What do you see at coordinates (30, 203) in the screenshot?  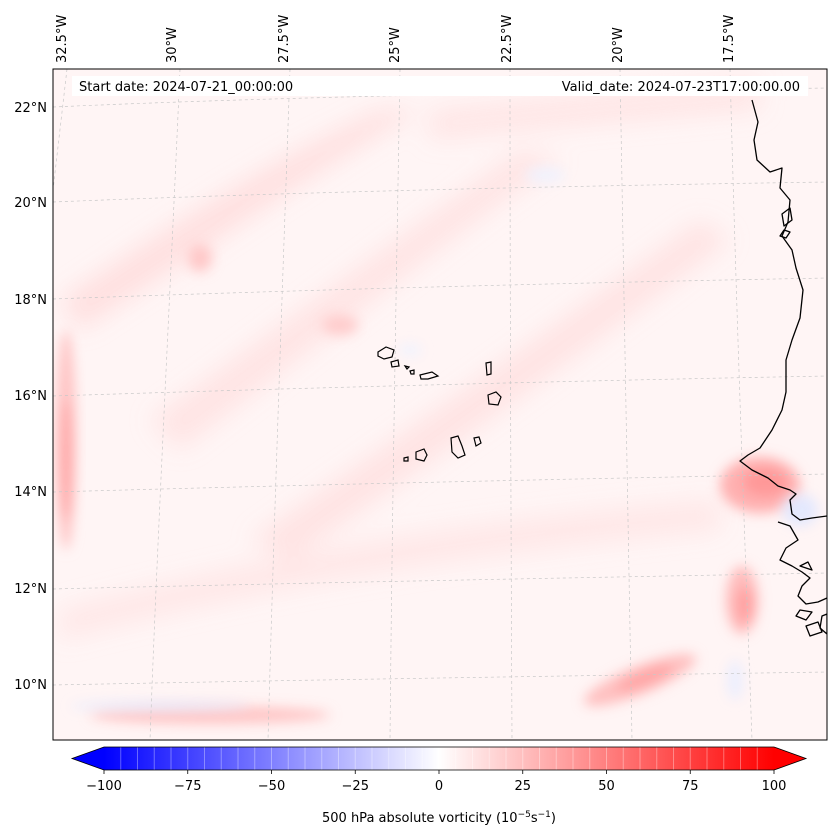 I see `lat-label: 20°N` at bounding box center [30, 203].